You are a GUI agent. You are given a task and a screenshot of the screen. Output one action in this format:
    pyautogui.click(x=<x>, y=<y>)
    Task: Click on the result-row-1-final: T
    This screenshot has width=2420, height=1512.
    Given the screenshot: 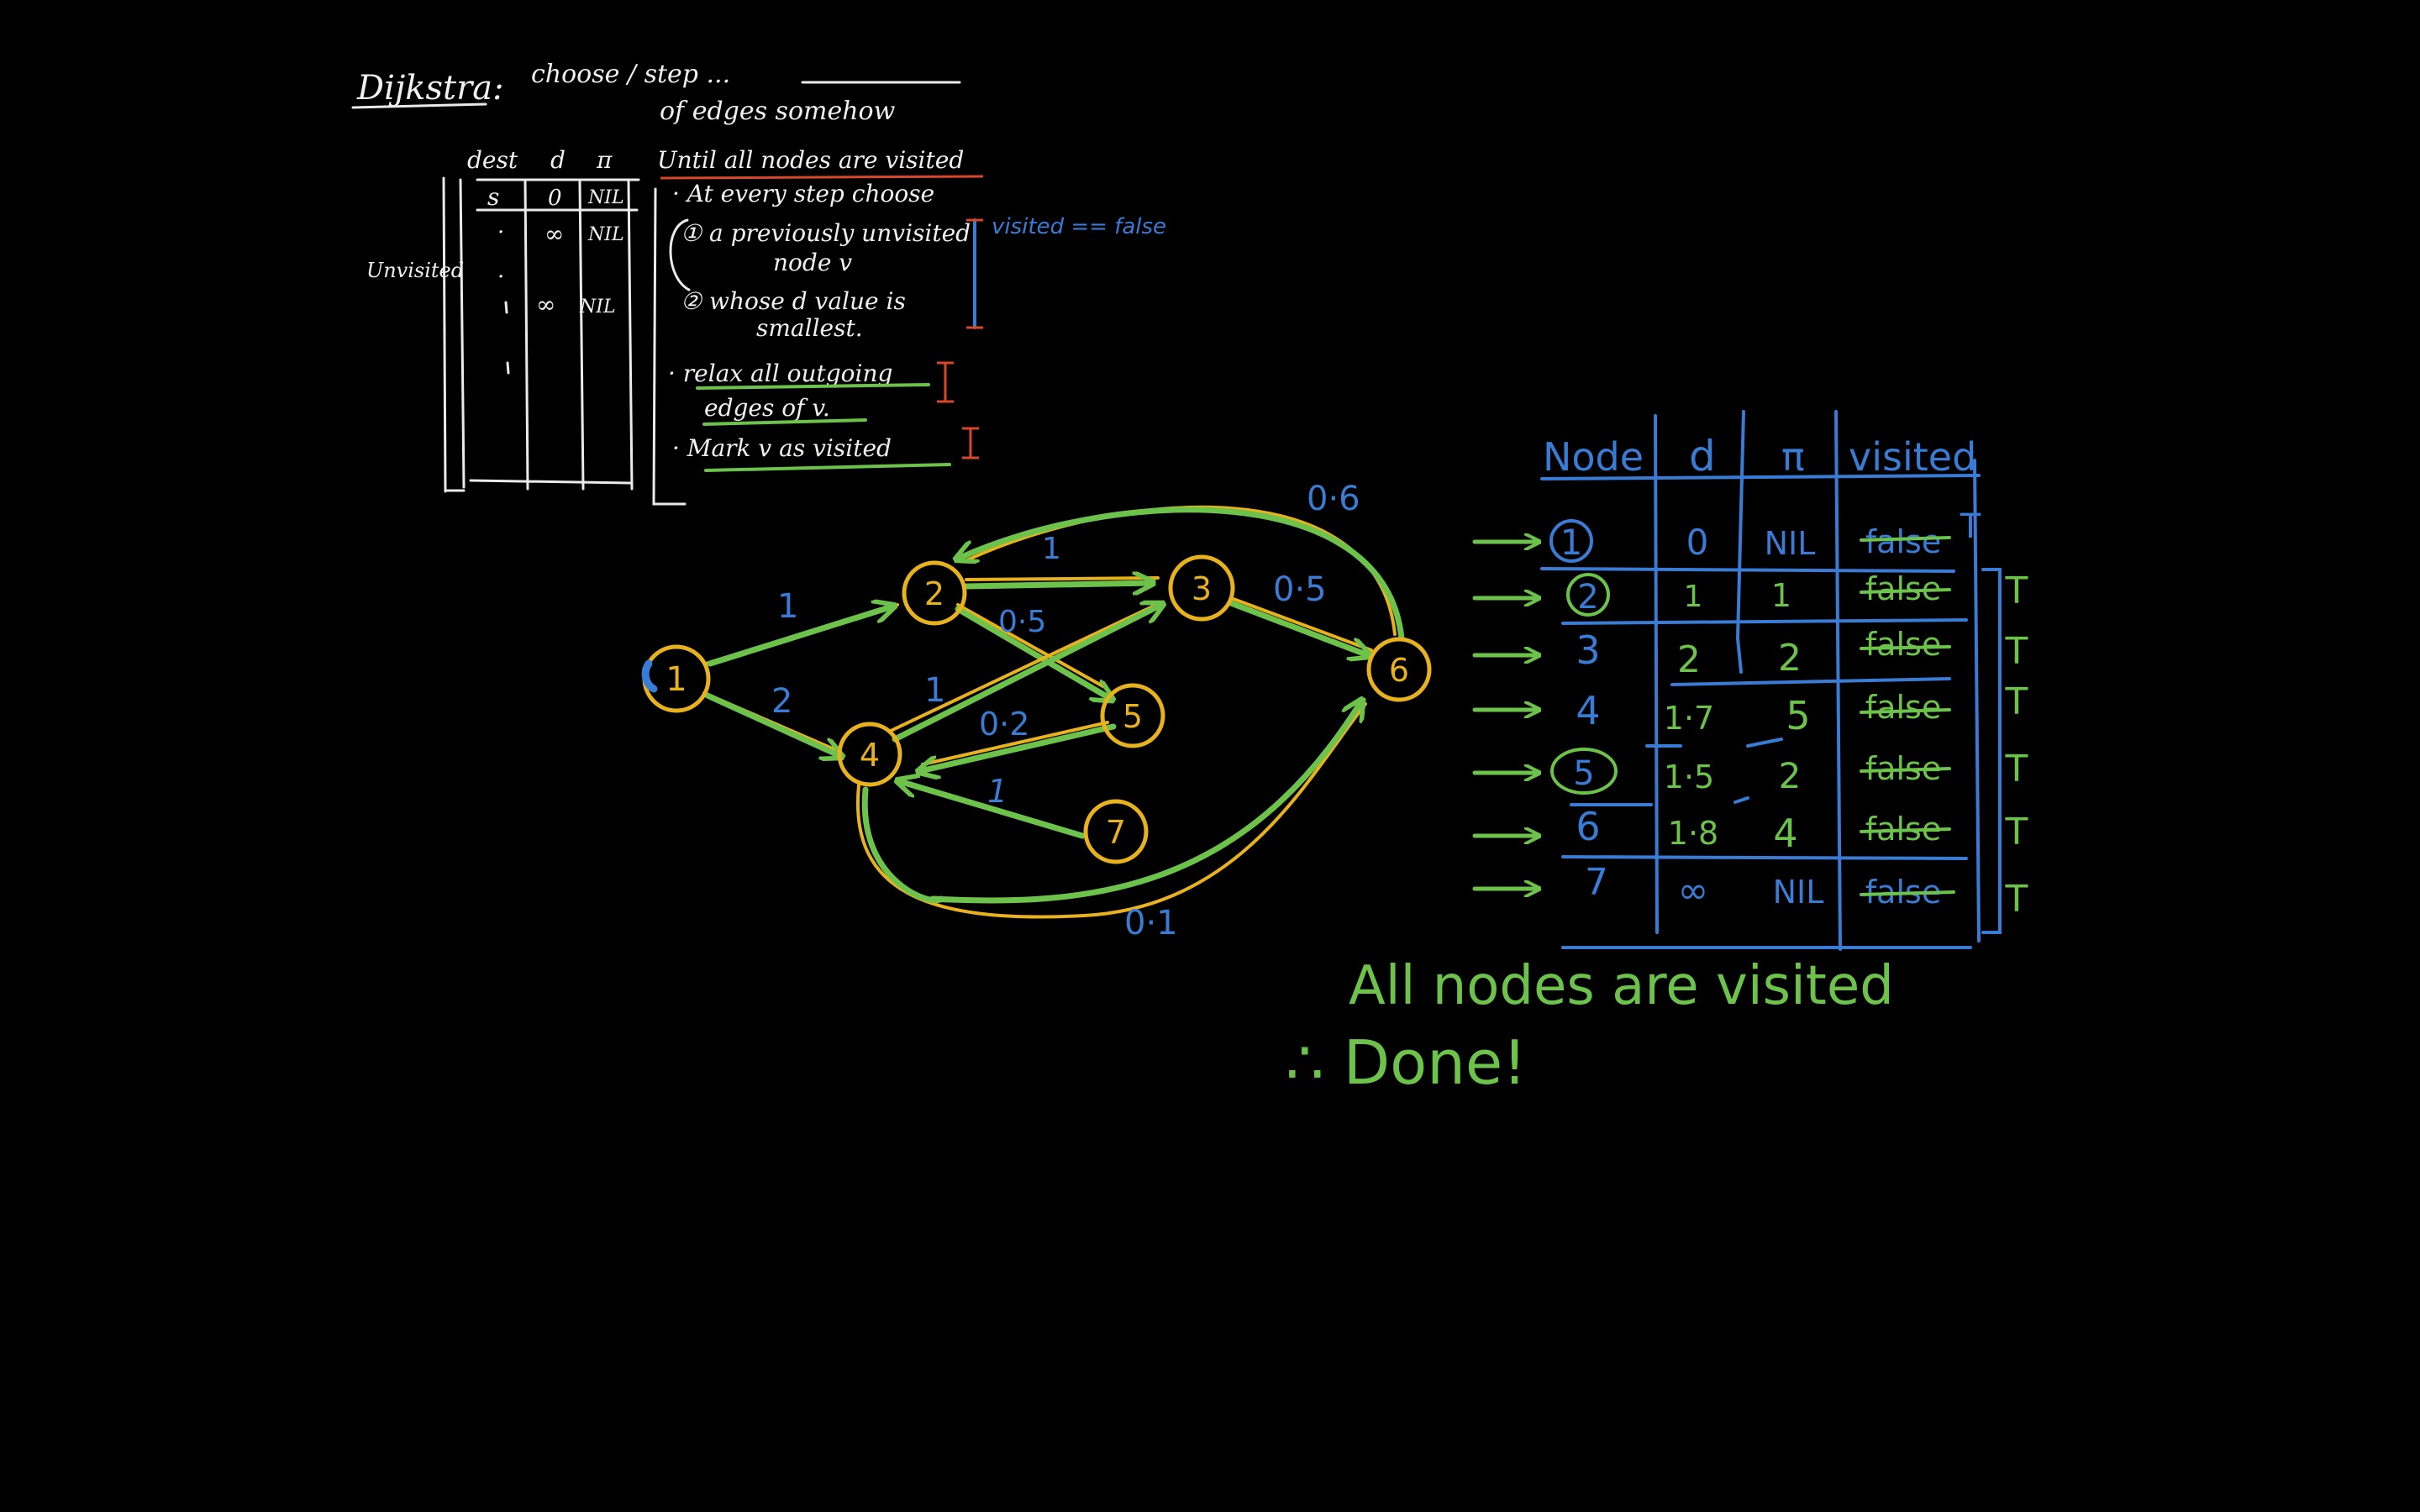 What is the action you would take?
    pyautogui.click(x=1971, y=526)
    